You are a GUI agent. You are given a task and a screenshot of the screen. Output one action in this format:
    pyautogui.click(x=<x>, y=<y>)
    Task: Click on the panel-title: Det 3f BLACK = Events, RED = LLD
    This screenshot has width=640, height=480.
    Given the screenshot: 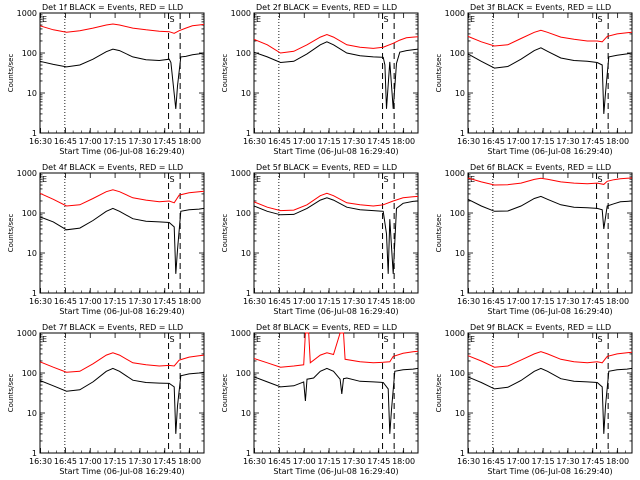 What is the action you would take?
    pyautogui.click(x=540, y=7)
    